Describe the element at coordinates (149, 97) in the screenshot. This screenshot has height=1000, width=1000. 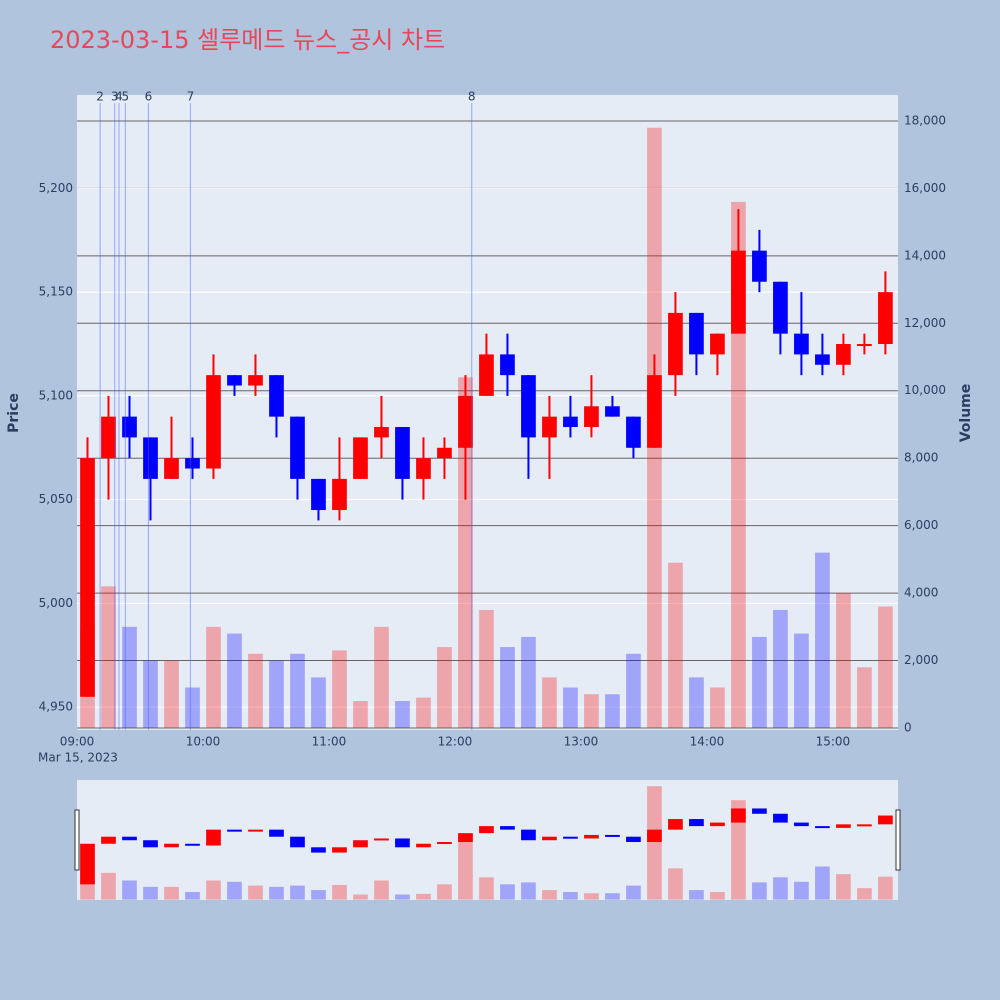
I see `news-label: 6` at that location.